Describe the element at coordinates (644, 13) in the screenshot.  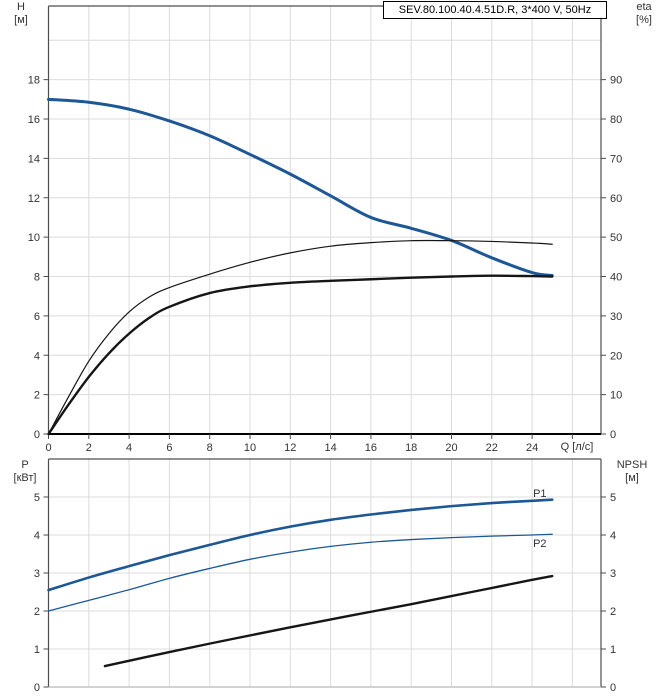
I see `eta-axis-title: eta [%]` at that location.